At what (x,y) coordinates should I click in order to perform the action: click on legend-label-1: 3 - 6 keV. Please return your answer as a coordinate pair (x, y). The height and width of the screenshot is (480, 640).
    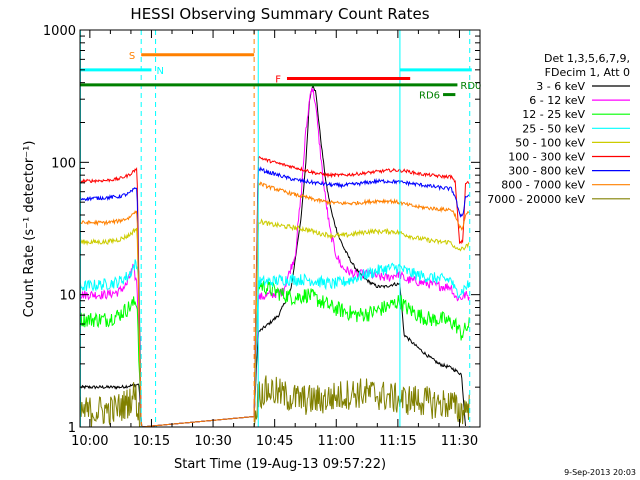
    Looking at the image, I should click on (560, 86).